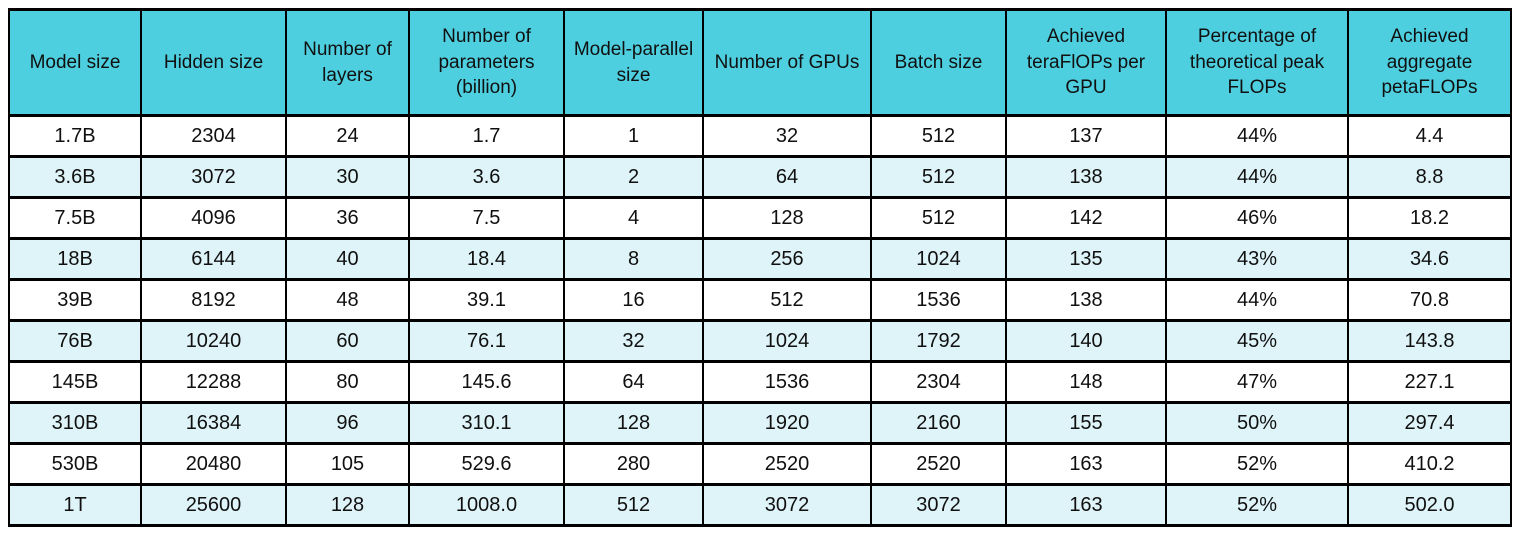 The width and height of the screenshot is (1517, 533). I want to click on table-cell: 8.8, so click(1429, 177).